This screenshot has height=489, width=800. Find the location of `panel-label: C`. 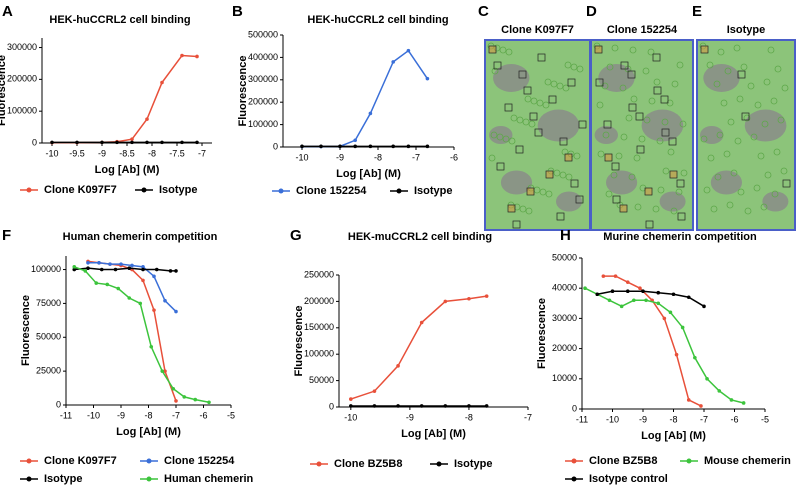

panel-label: C is located at coordinates (483, 11).